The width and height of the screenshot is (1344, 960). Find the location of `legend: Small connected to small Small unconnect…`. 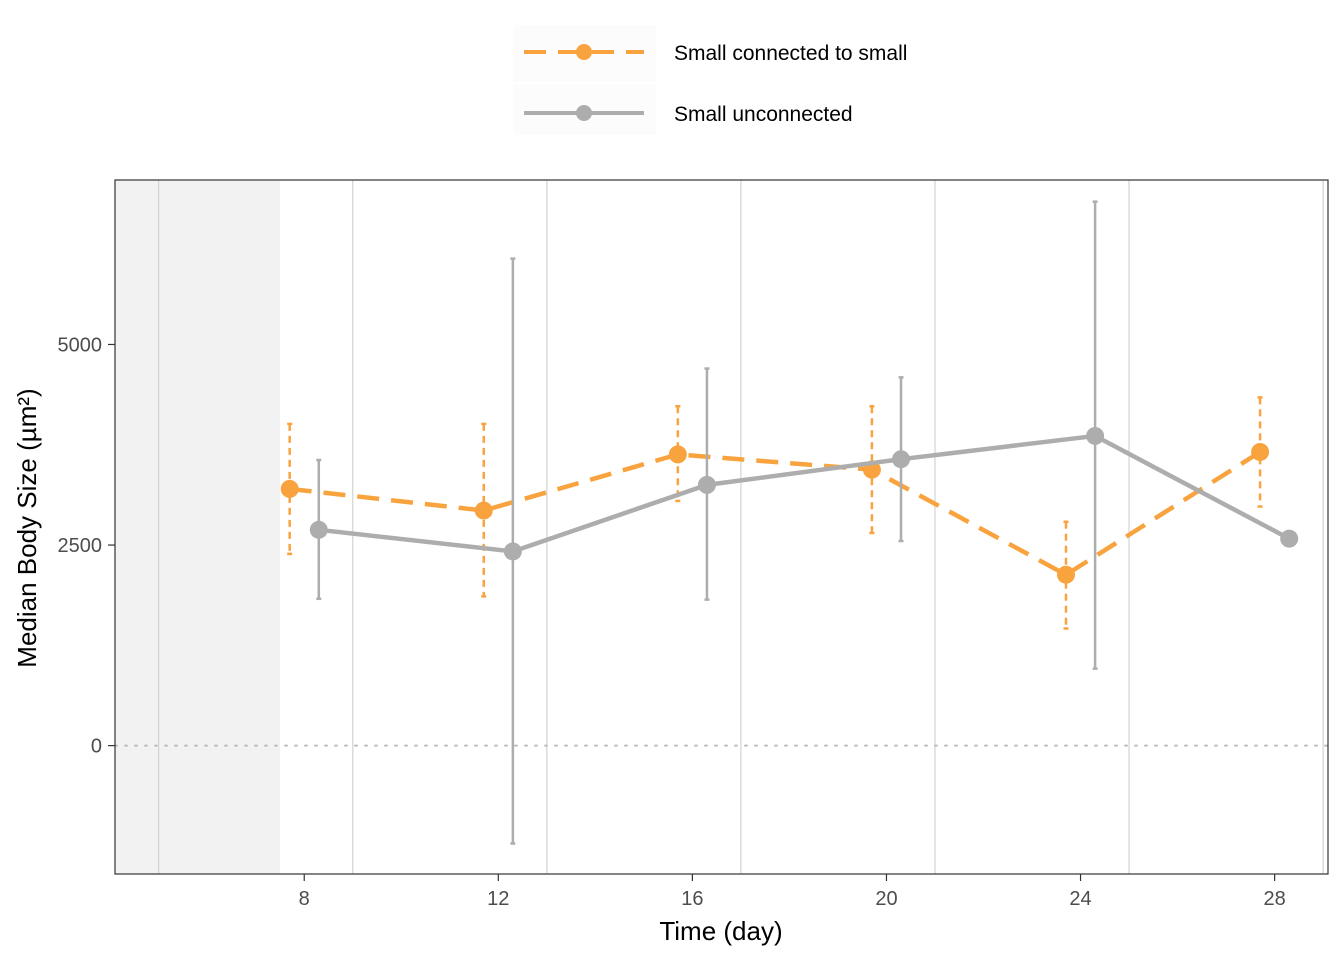

legend: Small connected to small Small unconnect… is located at coordinates (710, 80).